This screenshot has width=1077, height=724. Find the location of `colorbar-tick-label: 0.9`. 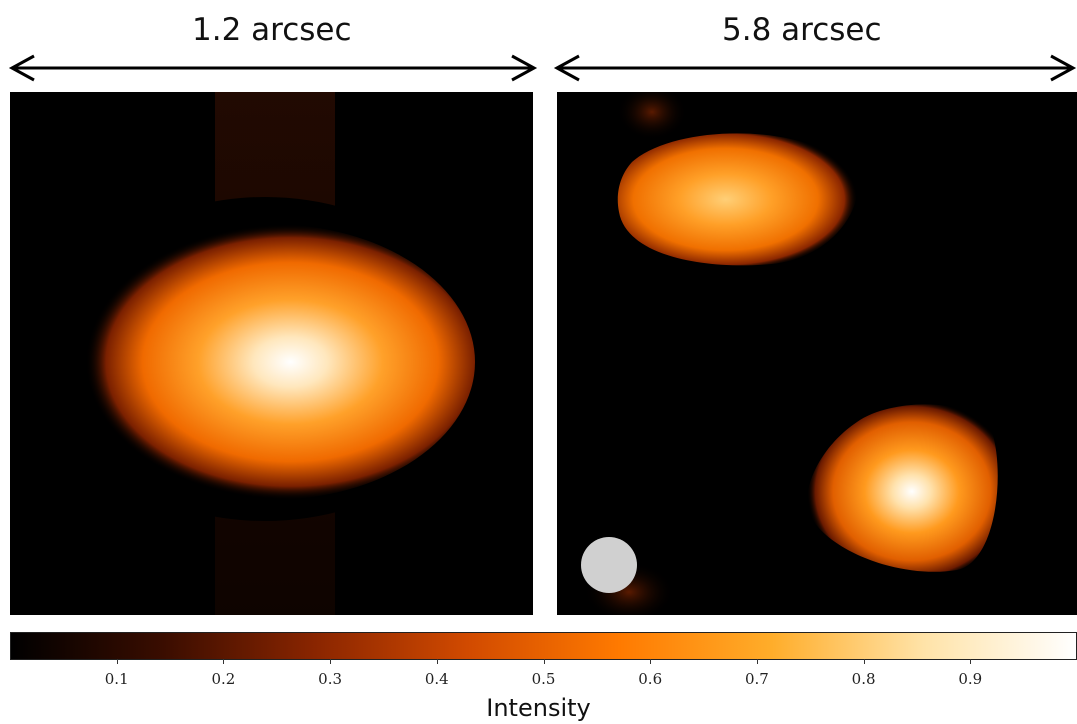

colorbar-tick-label: 0.9 is located at coordinates (970, 679).